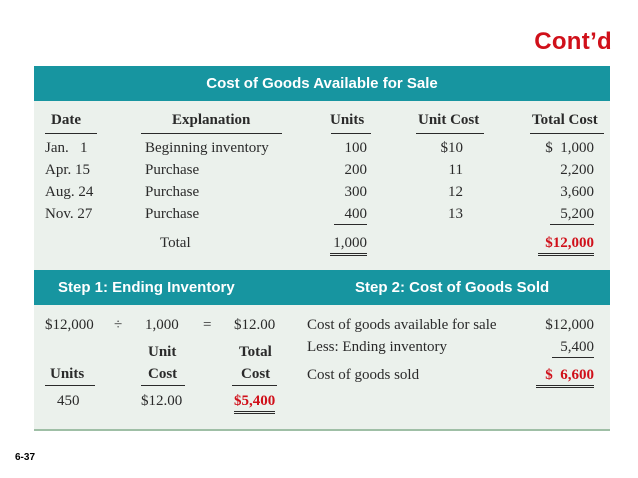 This screenshot has width=638, height=478. Describe the element at coordinates (455, 192) in the screenshot. I see `row-unit-cost: 12` at that location.